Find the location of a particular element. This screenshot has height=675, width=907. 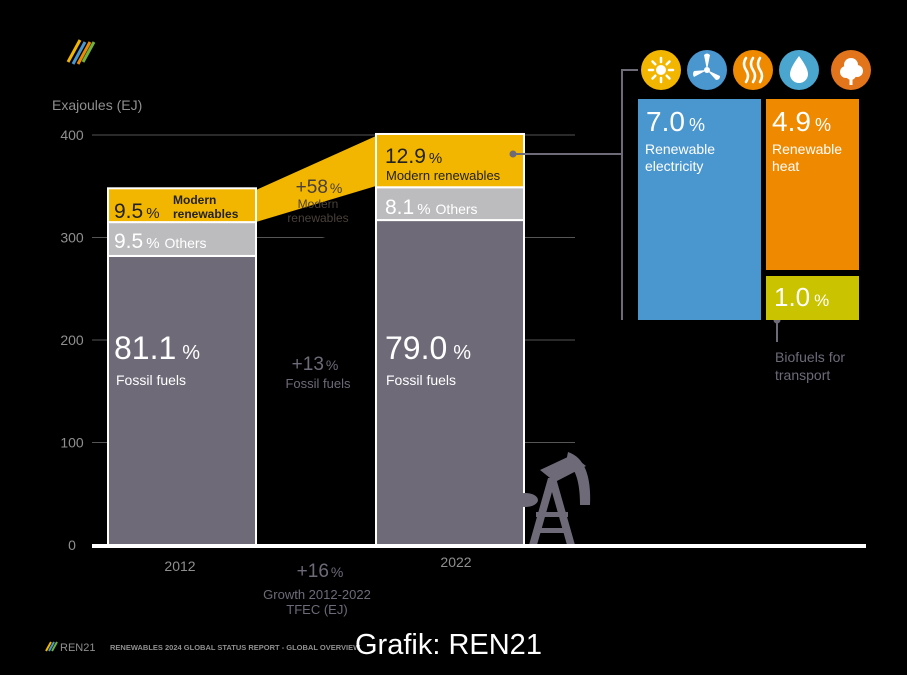

label-2012-others-pct: % is located at coordinates (152, 243).